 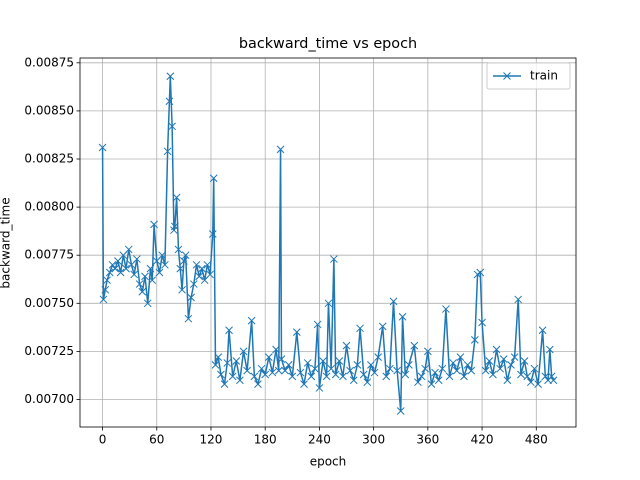 What do you see at coordinates (49, 351) in the screenshot?
I see `y-tick-label: 0.00725` at bounding box center [49, 351].